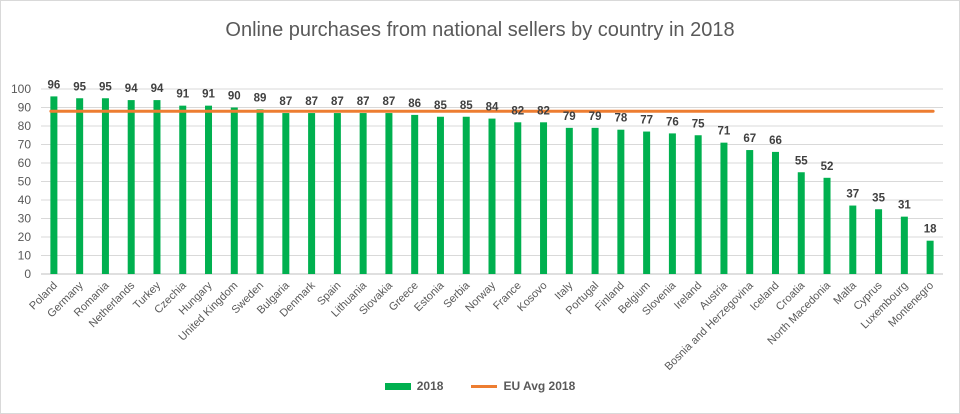  Describe the element at coordinates (646, 121) in the screenshot. I see `data-label: 77` at that location.